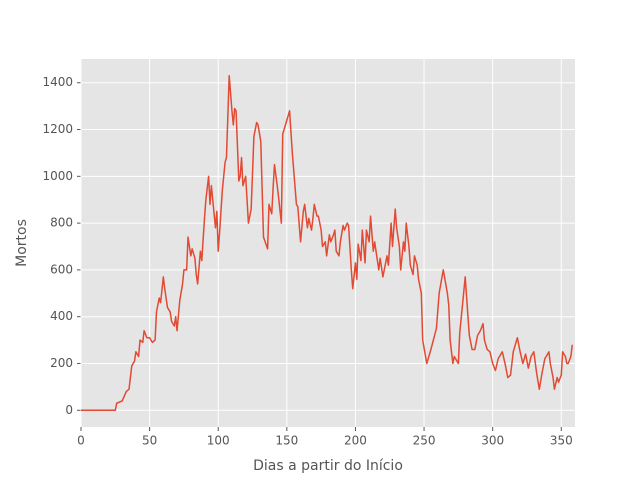  Describe the element at coordinates (328, 466) in the screenshot. I see `x-axis-label: Dias a partir do Início` at that location.